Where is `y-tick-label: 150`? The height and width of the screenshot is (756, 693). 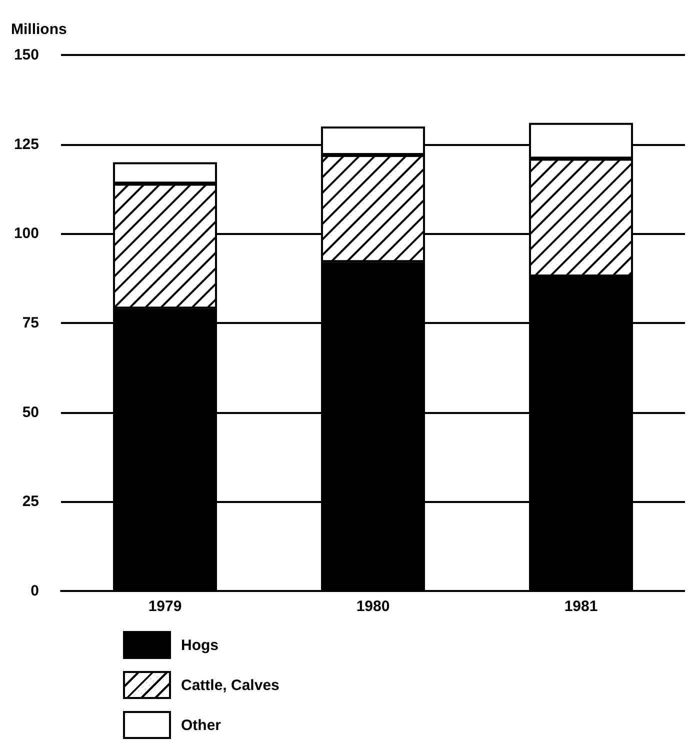 y-tick-label: 150 is located at coordinates (26, 55).